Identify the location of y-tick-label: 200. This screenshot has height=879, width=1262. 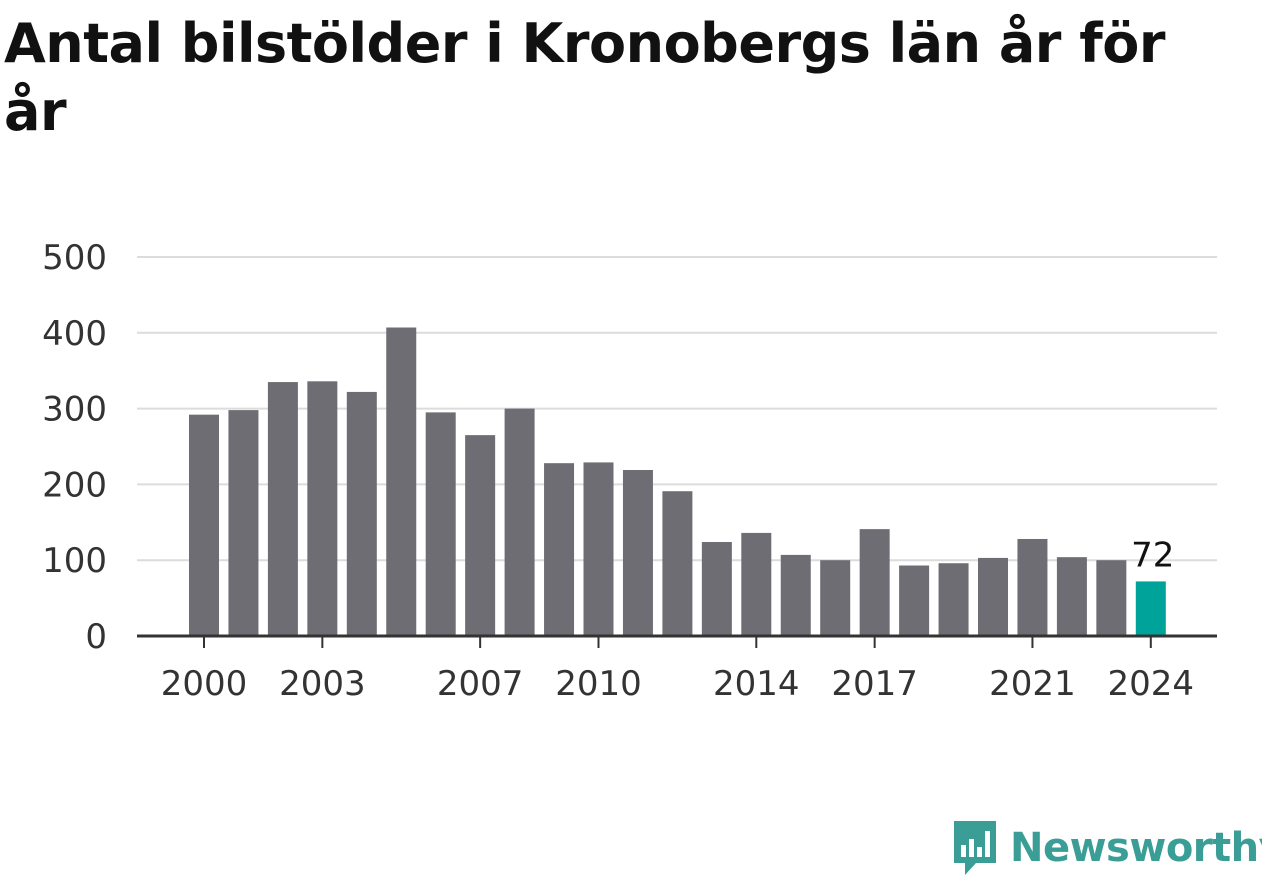
(74, 485).